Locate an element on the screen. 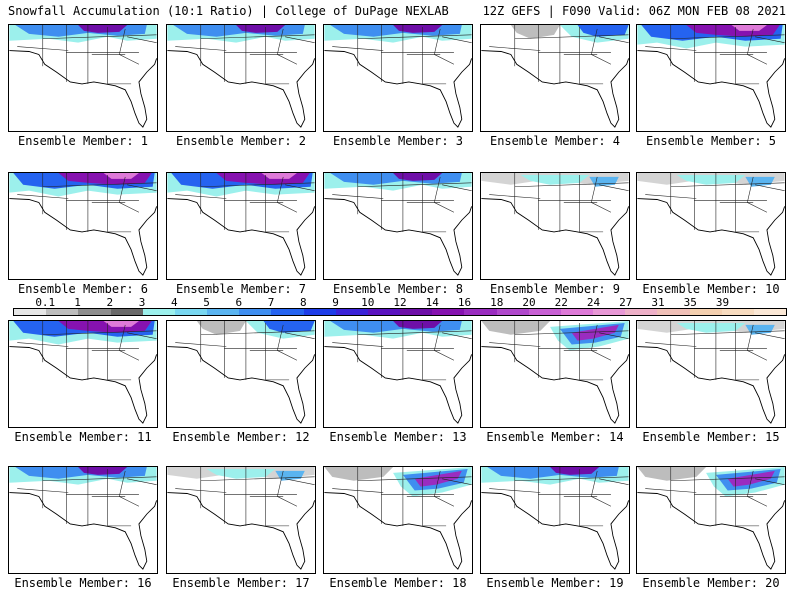  colorbar-tick-label: 10 is located at coordinates (368, 302).